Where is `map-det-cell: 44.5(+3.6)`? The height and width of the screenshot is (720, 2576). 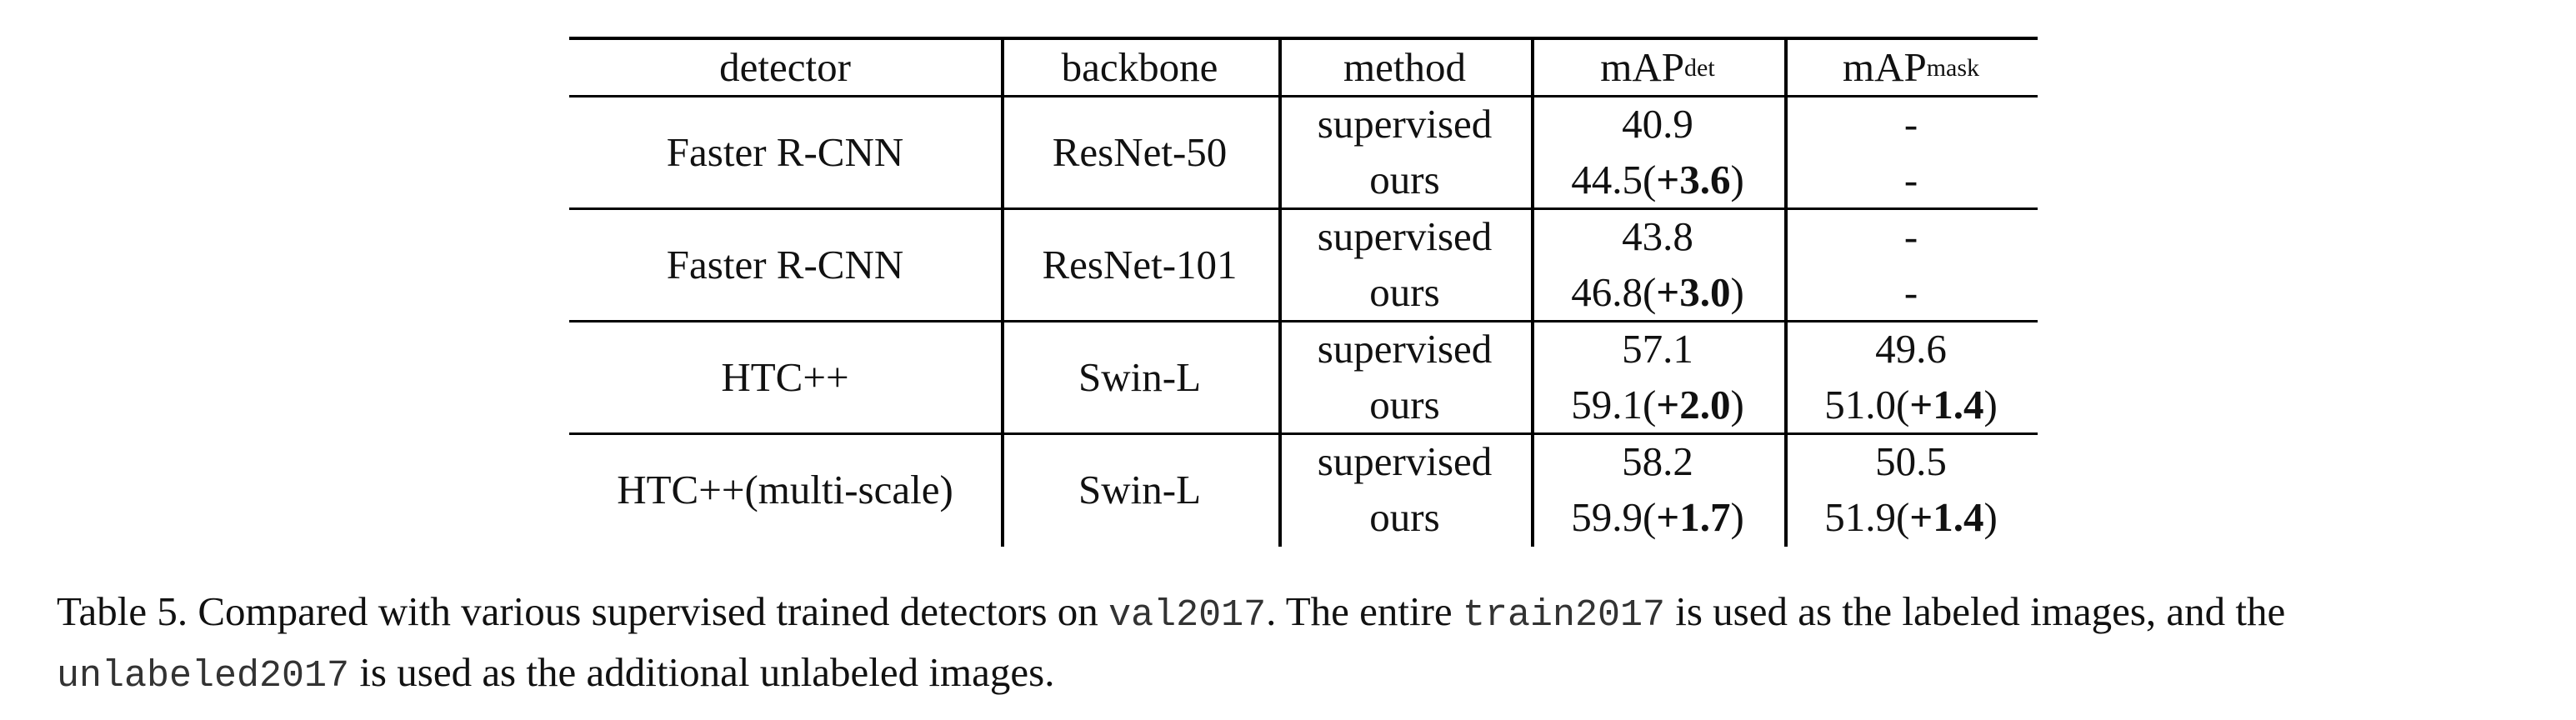 map-det-cell: 44.5(+3.6) is located at coordinates (1657, 179).